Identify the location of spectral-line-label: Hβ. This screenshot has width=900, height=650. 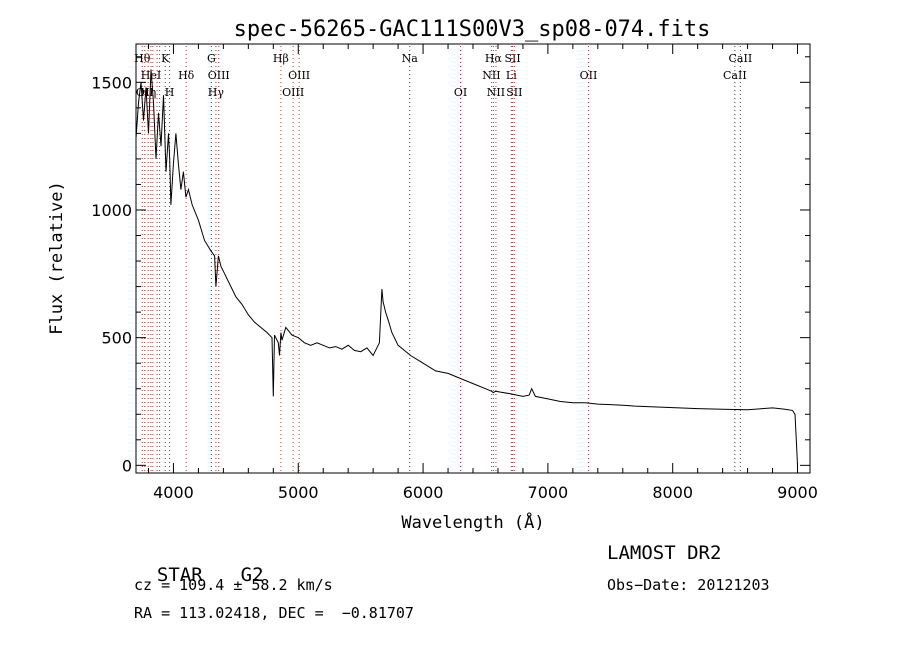
(281, 58).